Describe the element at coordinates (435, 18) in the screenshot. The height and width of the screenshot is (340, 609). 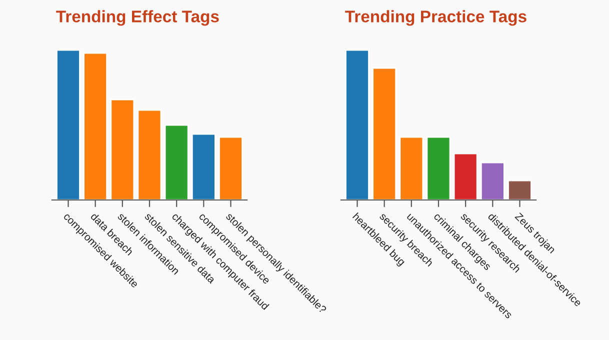
I see `chart-title: Trending Practice Tags` at that location.